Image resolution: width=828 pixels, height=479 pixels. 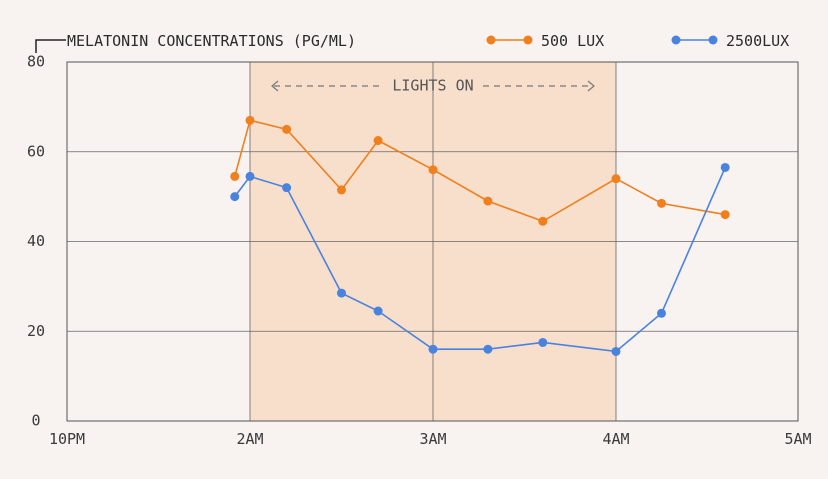 I want to click on y-tick-label: 60, so click(x=36, y=151).